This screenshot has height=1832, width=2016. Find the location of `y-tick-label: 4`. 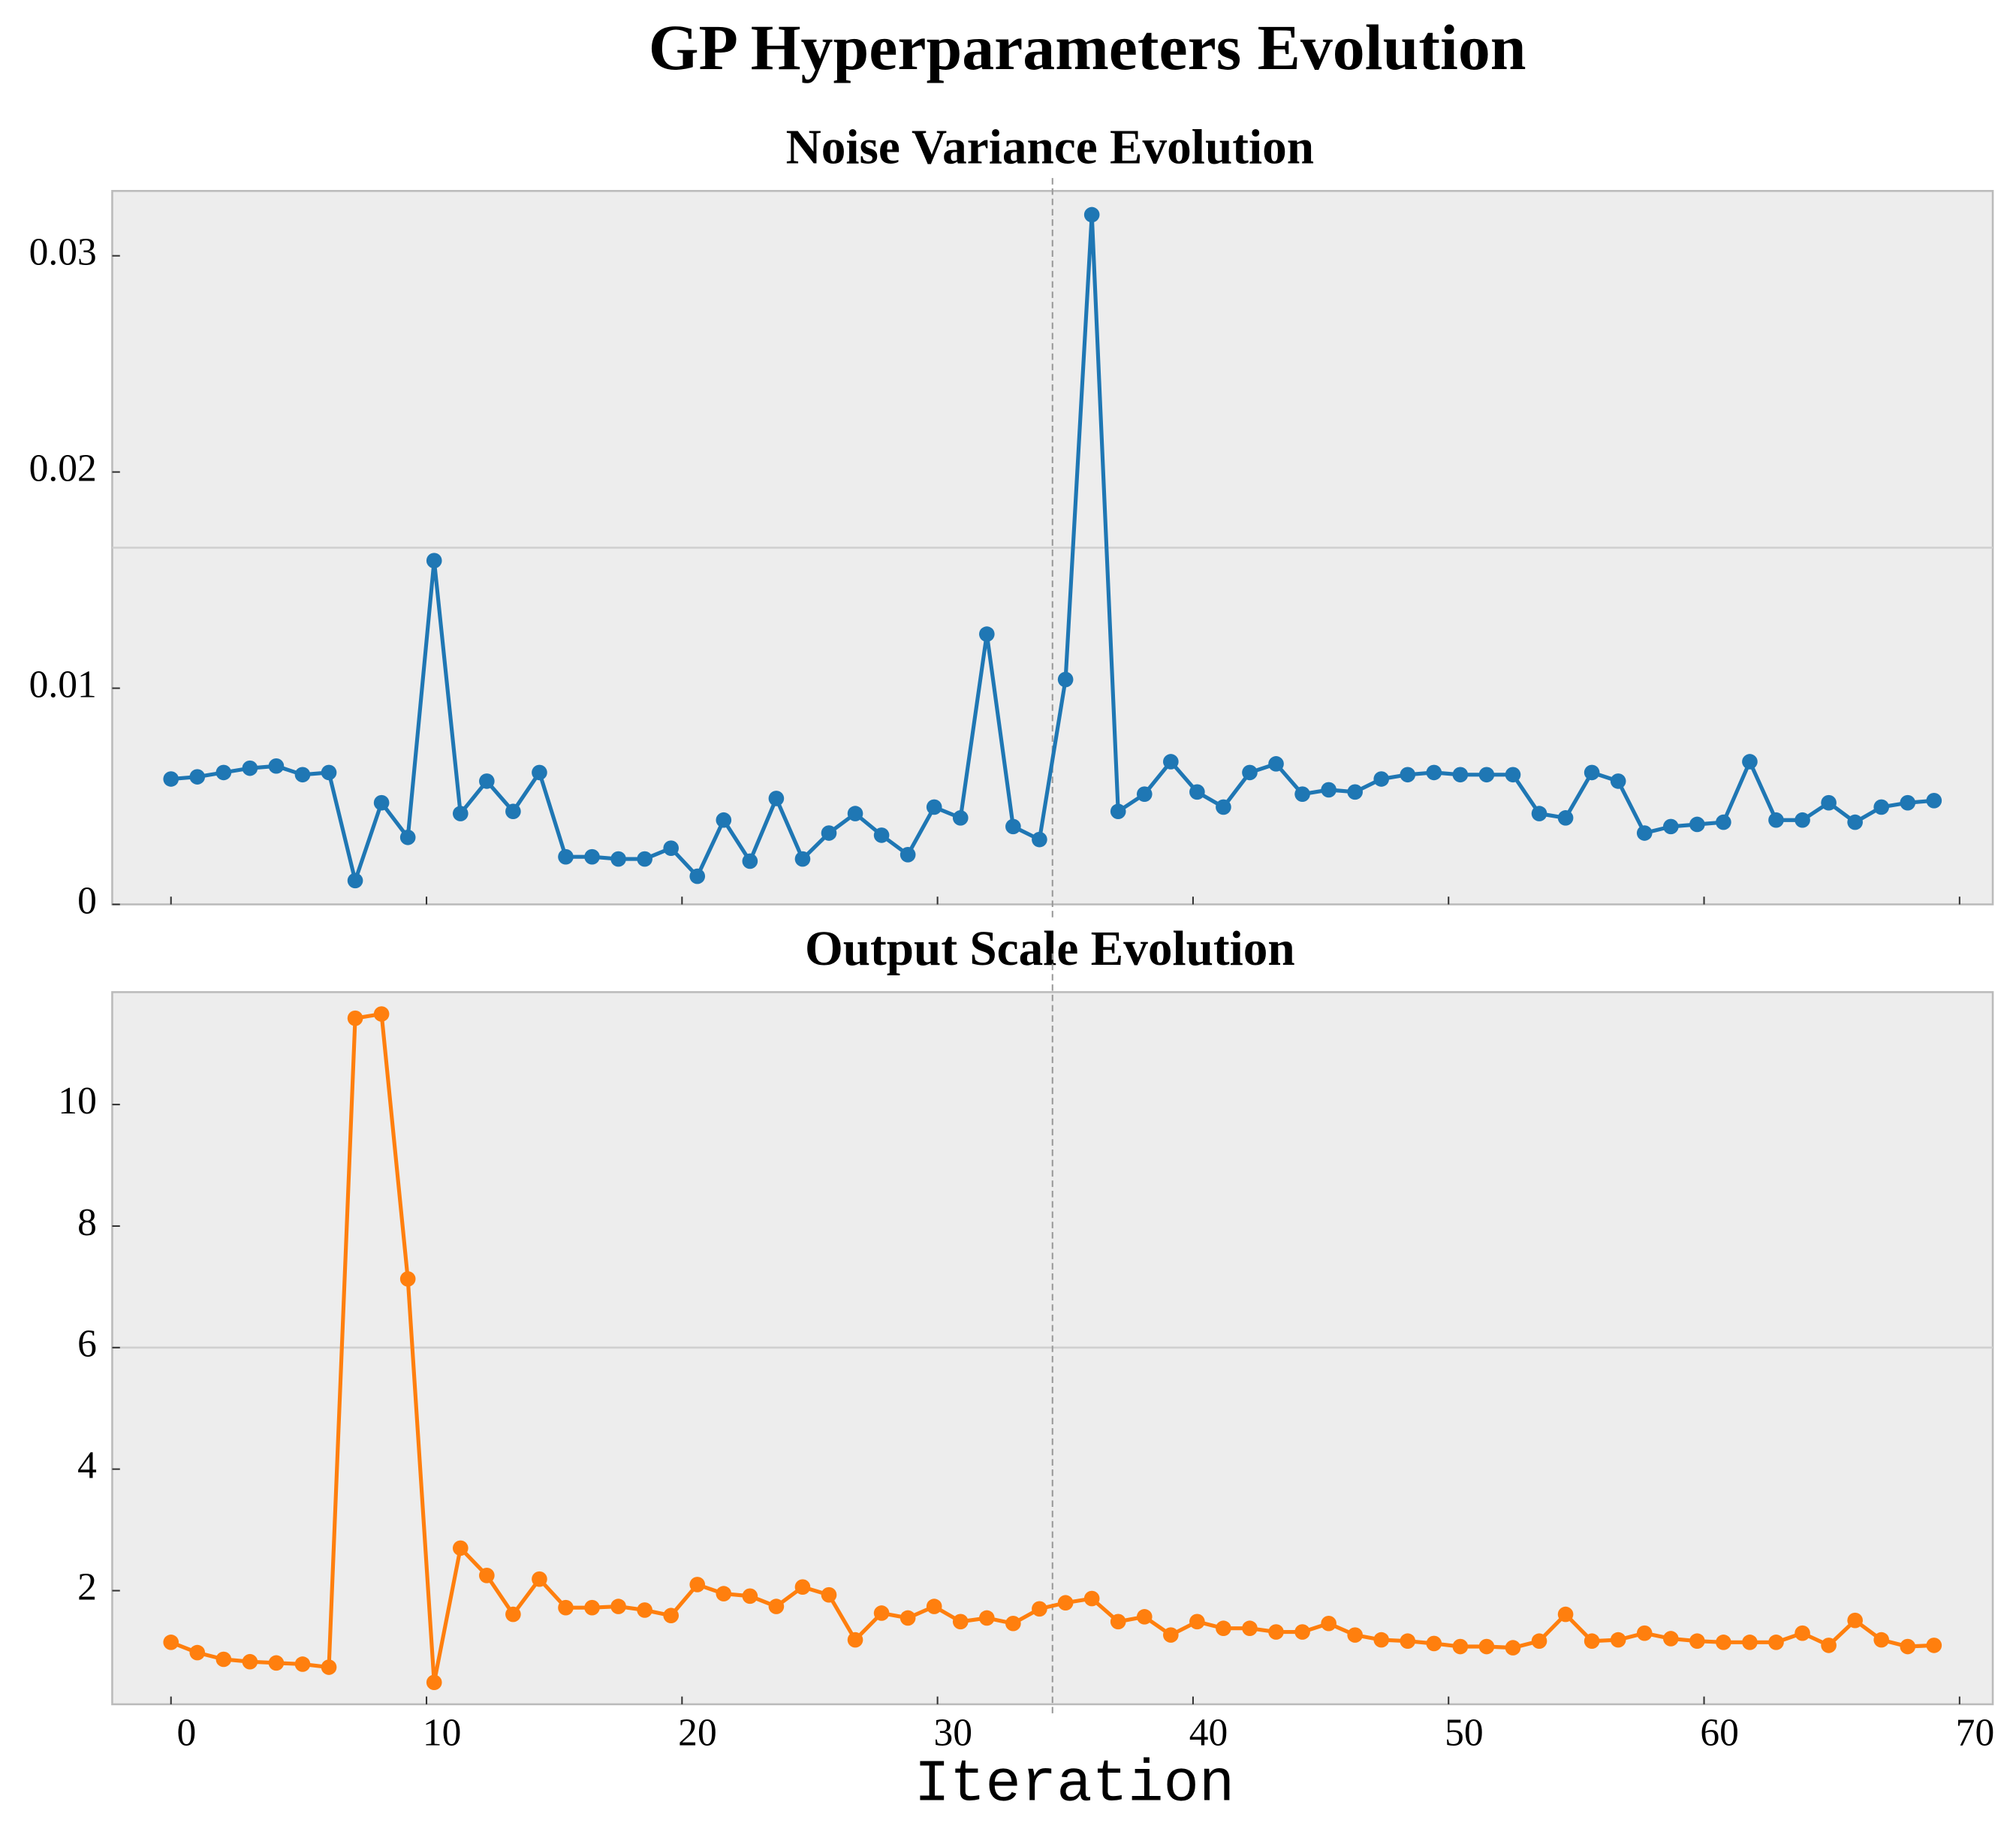

y-tick-label: 4 is located at coordinates (87, 1466).